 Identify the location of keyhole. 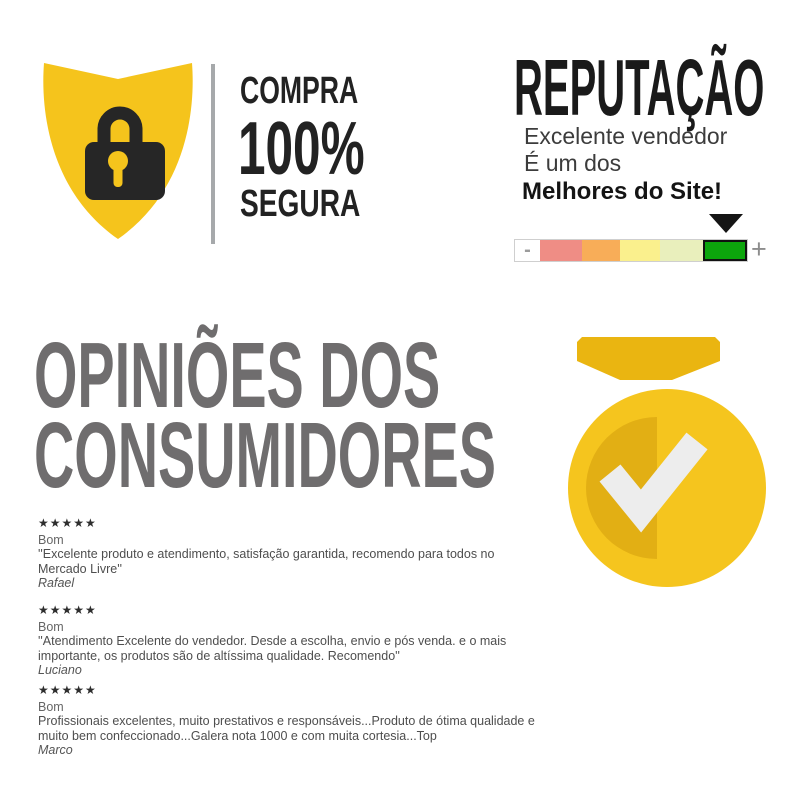
(118, 161).